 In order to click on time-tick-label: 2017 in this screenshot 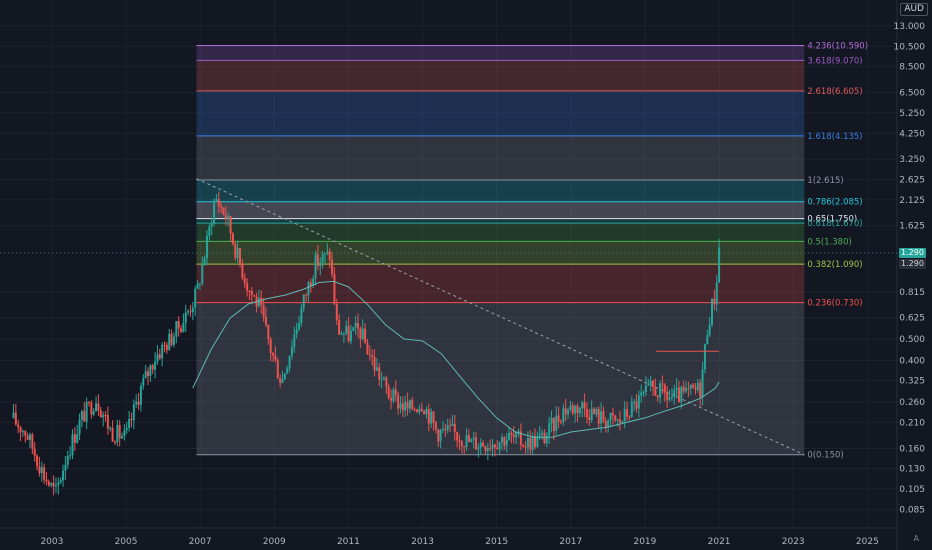, I will do `click(570, 542)`.